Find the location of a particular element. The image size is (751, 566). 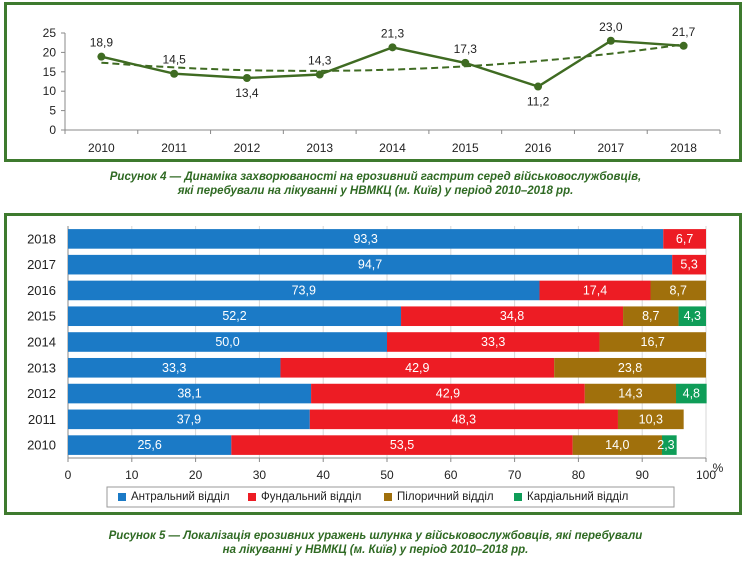

x-tick-label: 2012 is located at coordinates (247, 148).